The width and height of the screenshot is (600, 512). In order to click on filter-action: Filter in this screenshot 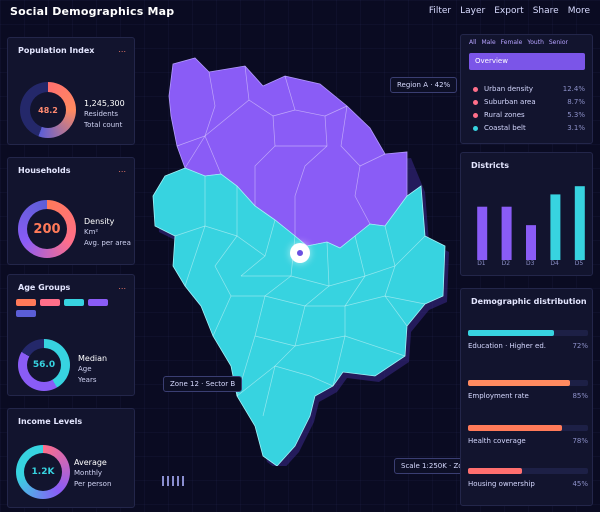, I will do `click(440, 11)`.